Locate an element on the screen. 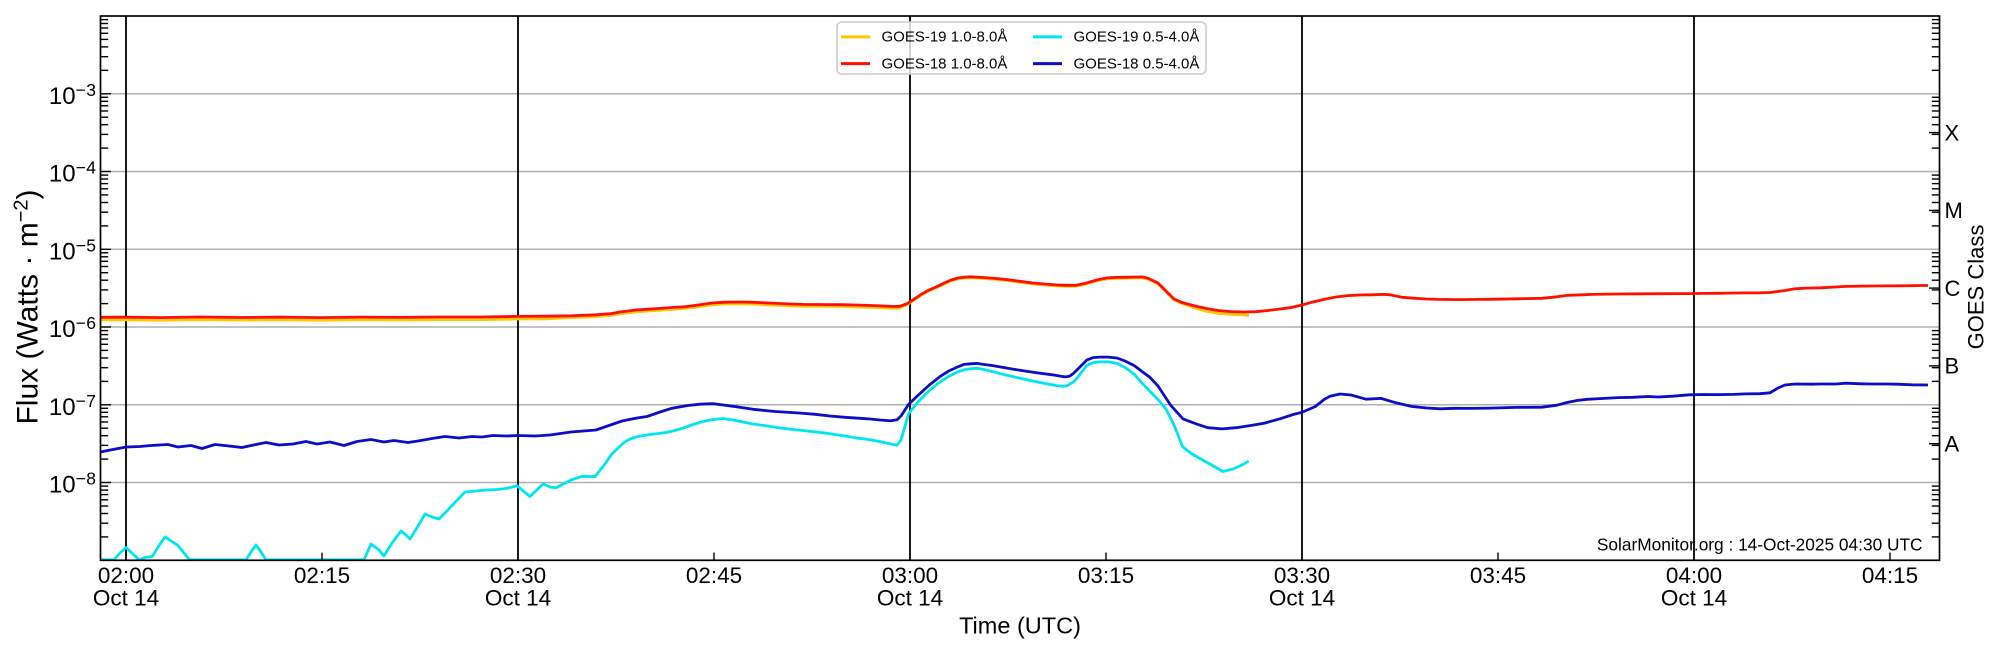  svg-text: Time (UTC) is located at coordinates (1020, 626).